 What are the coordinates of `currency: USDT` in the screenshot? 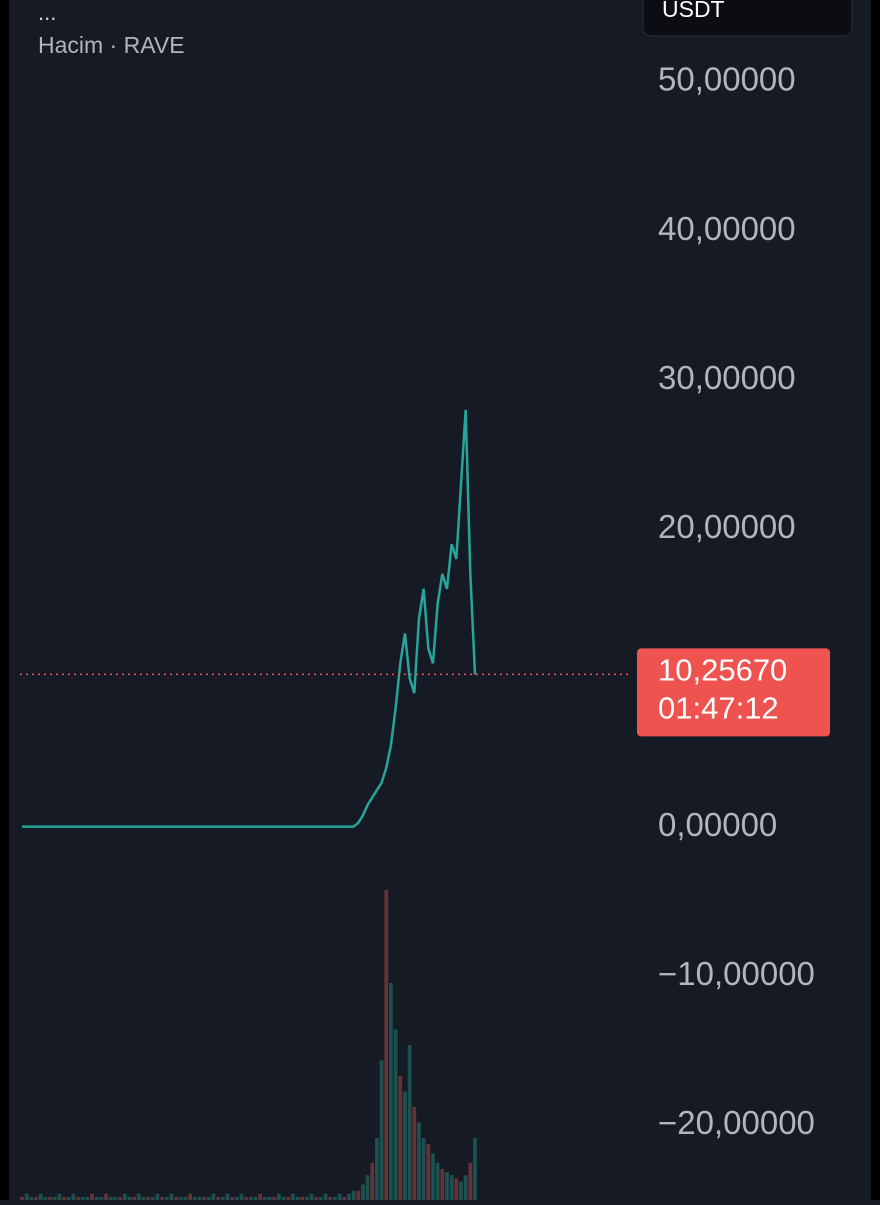 It's located at (693, 11).